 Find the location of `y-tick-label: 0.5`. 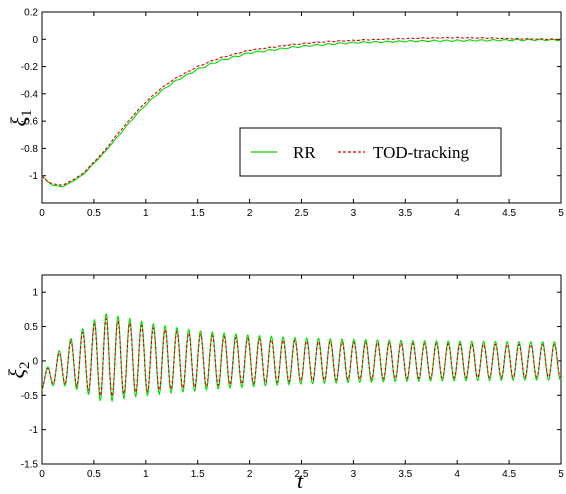

y-tick-label: 0.5 is located at coordinates (31, 327).